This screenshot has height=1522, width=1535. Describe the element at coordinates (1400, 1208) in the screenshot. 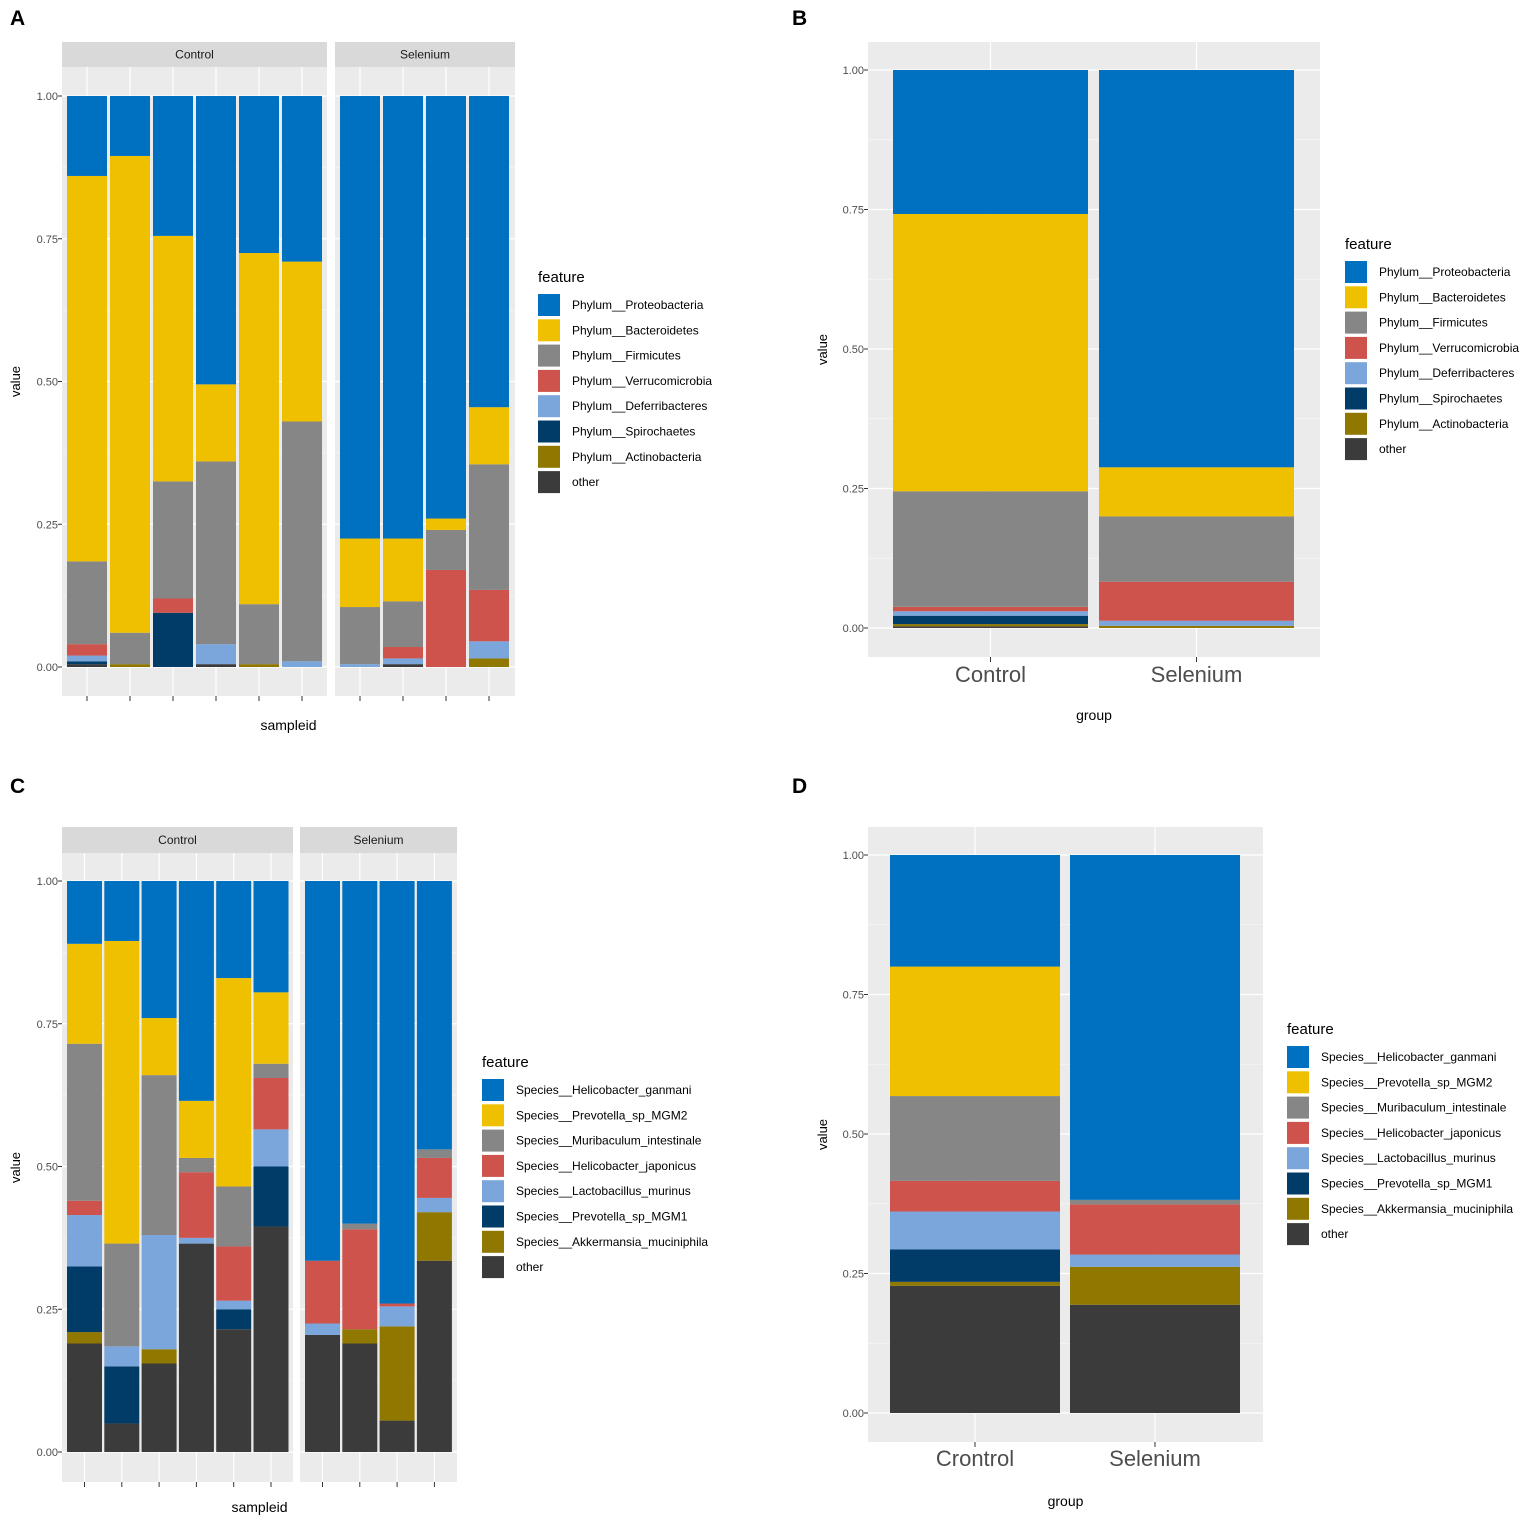

I see `legend-item: Species__Akkermansia_muciniphila` at that location.